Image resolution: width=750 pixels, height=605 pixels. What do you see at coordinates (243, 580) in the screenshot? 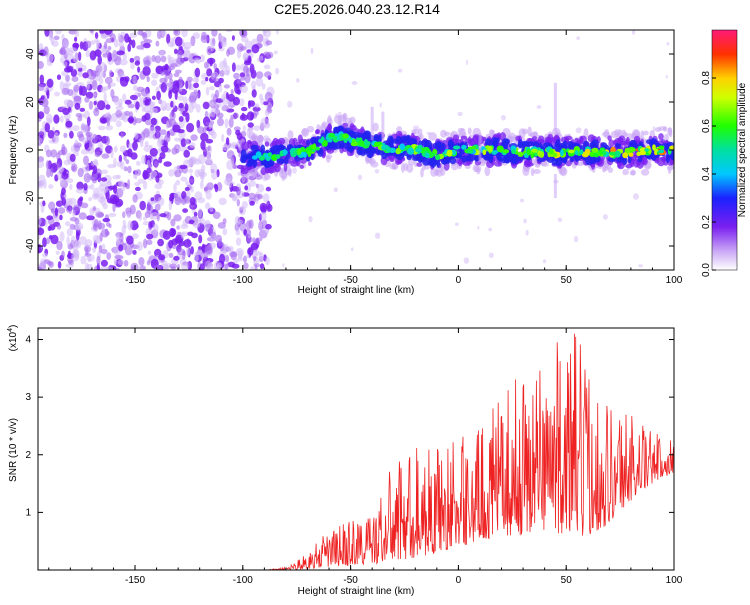
I see `x-tick-label: -100` at bounding box center [243, 580].